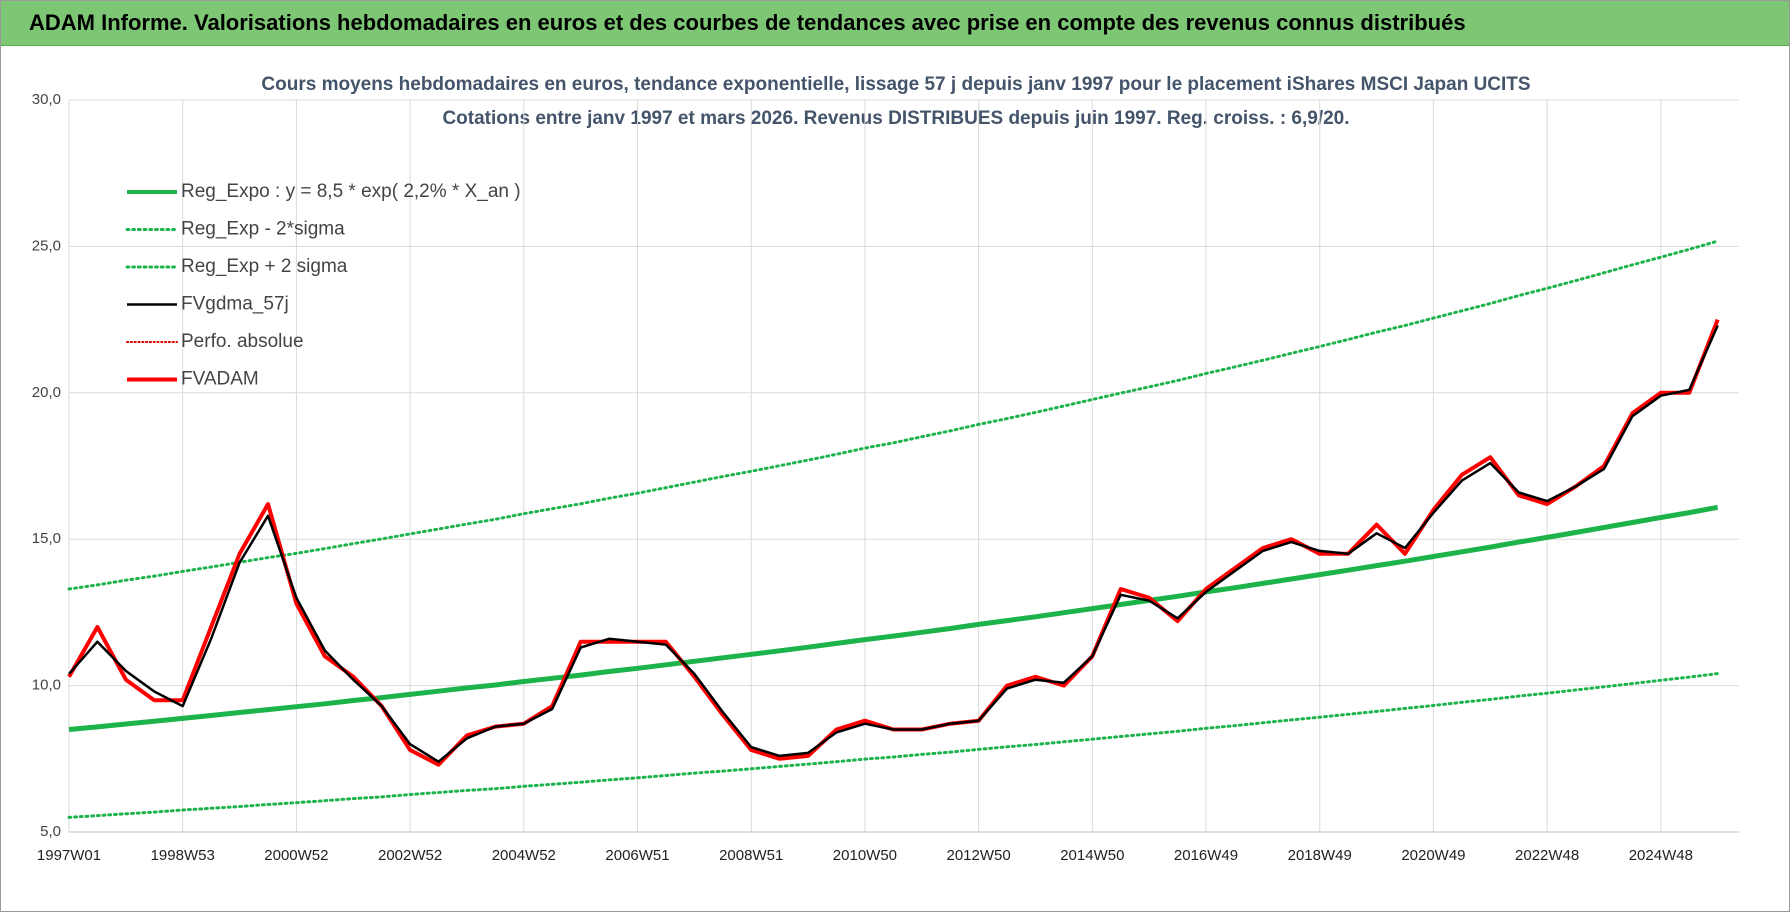 The width and height of the screenshot is (1790, 912). I want to click on x-tick-label: 2018W49, so click(1320, 855).